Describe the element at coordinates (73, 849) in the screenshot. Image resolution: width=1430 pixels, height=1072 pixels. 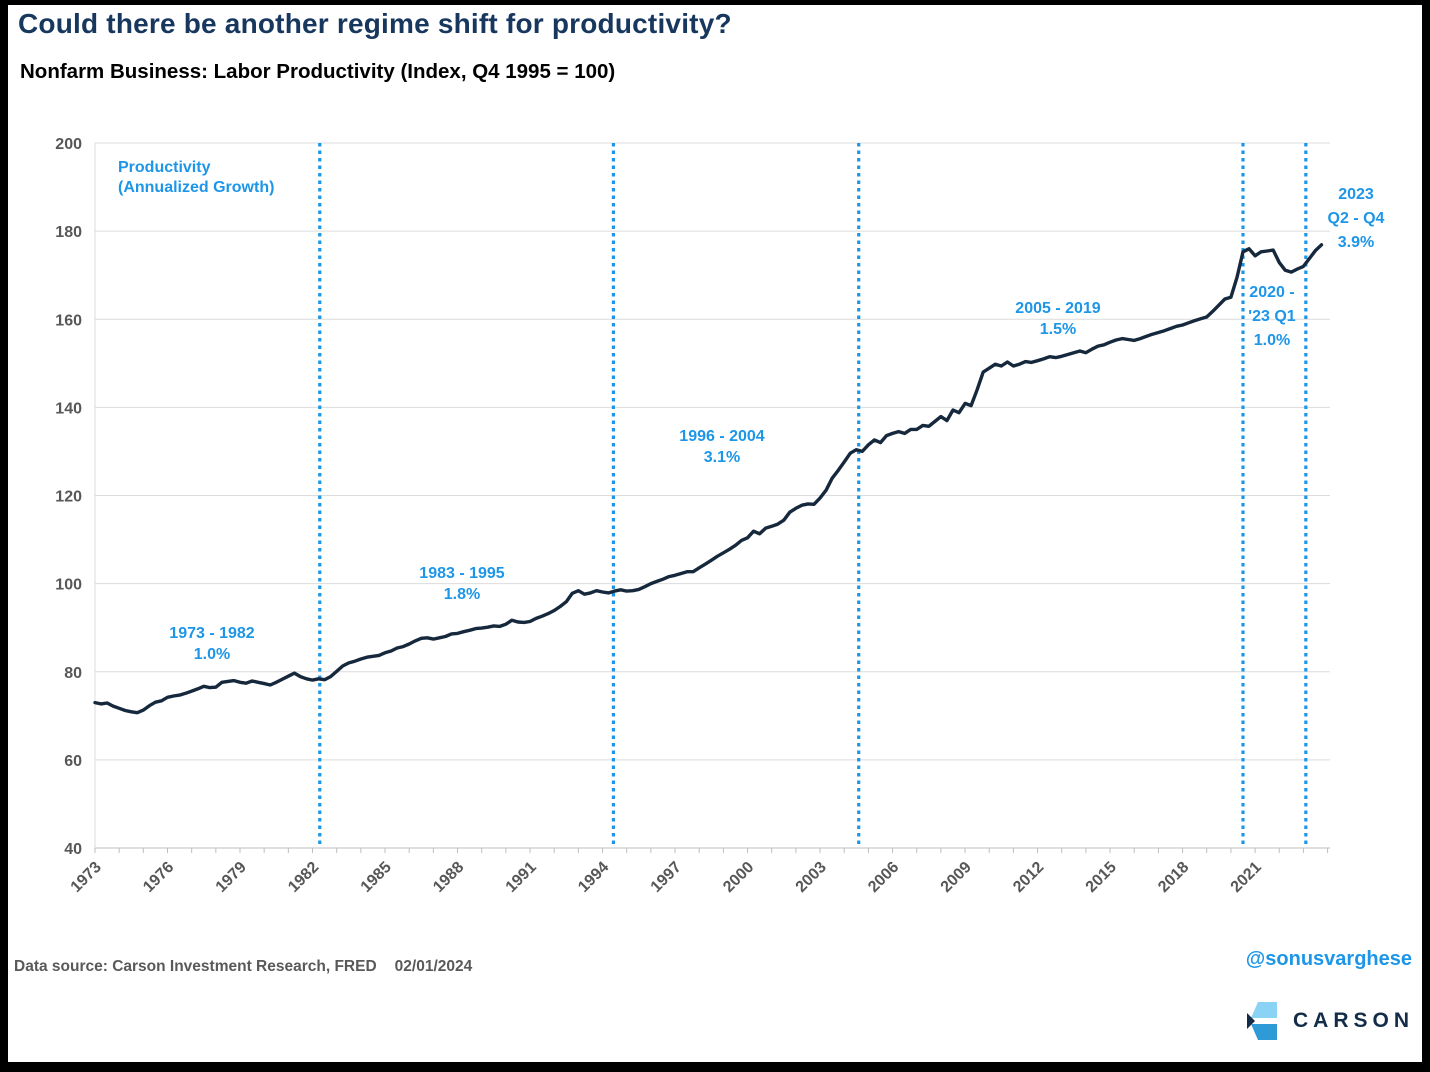
I see `svg-text: 40` at that location.